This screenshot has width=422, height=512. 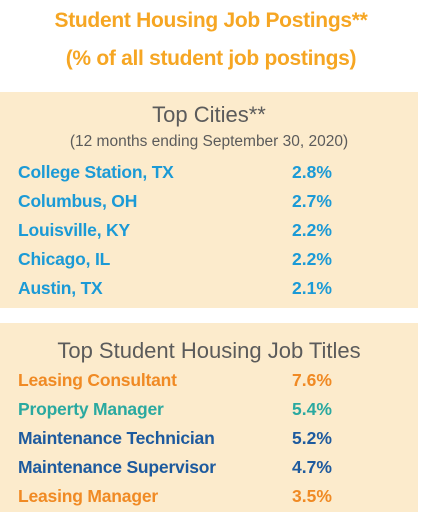 What do you see at coordinates (312, 172) in the screenshot?
I see `city-share: 2.8%` at bounding box center [312, 172].